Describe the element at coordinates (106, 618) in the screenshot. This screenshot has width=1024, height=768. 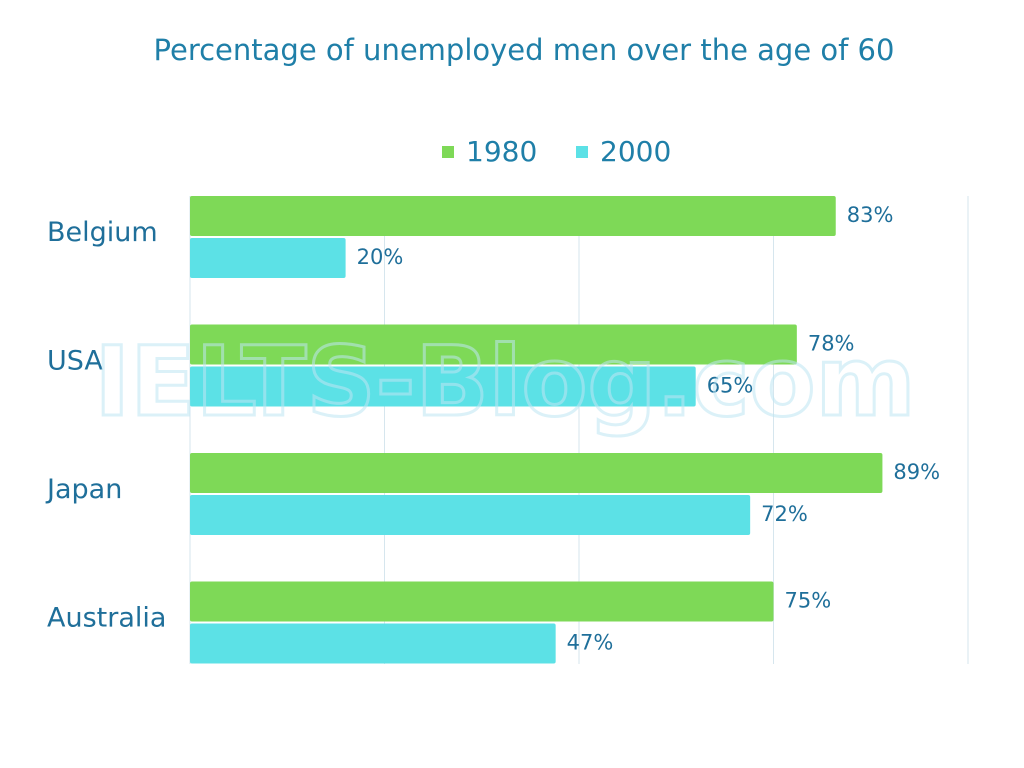
I see `category-label-australia: Australia` at that location.